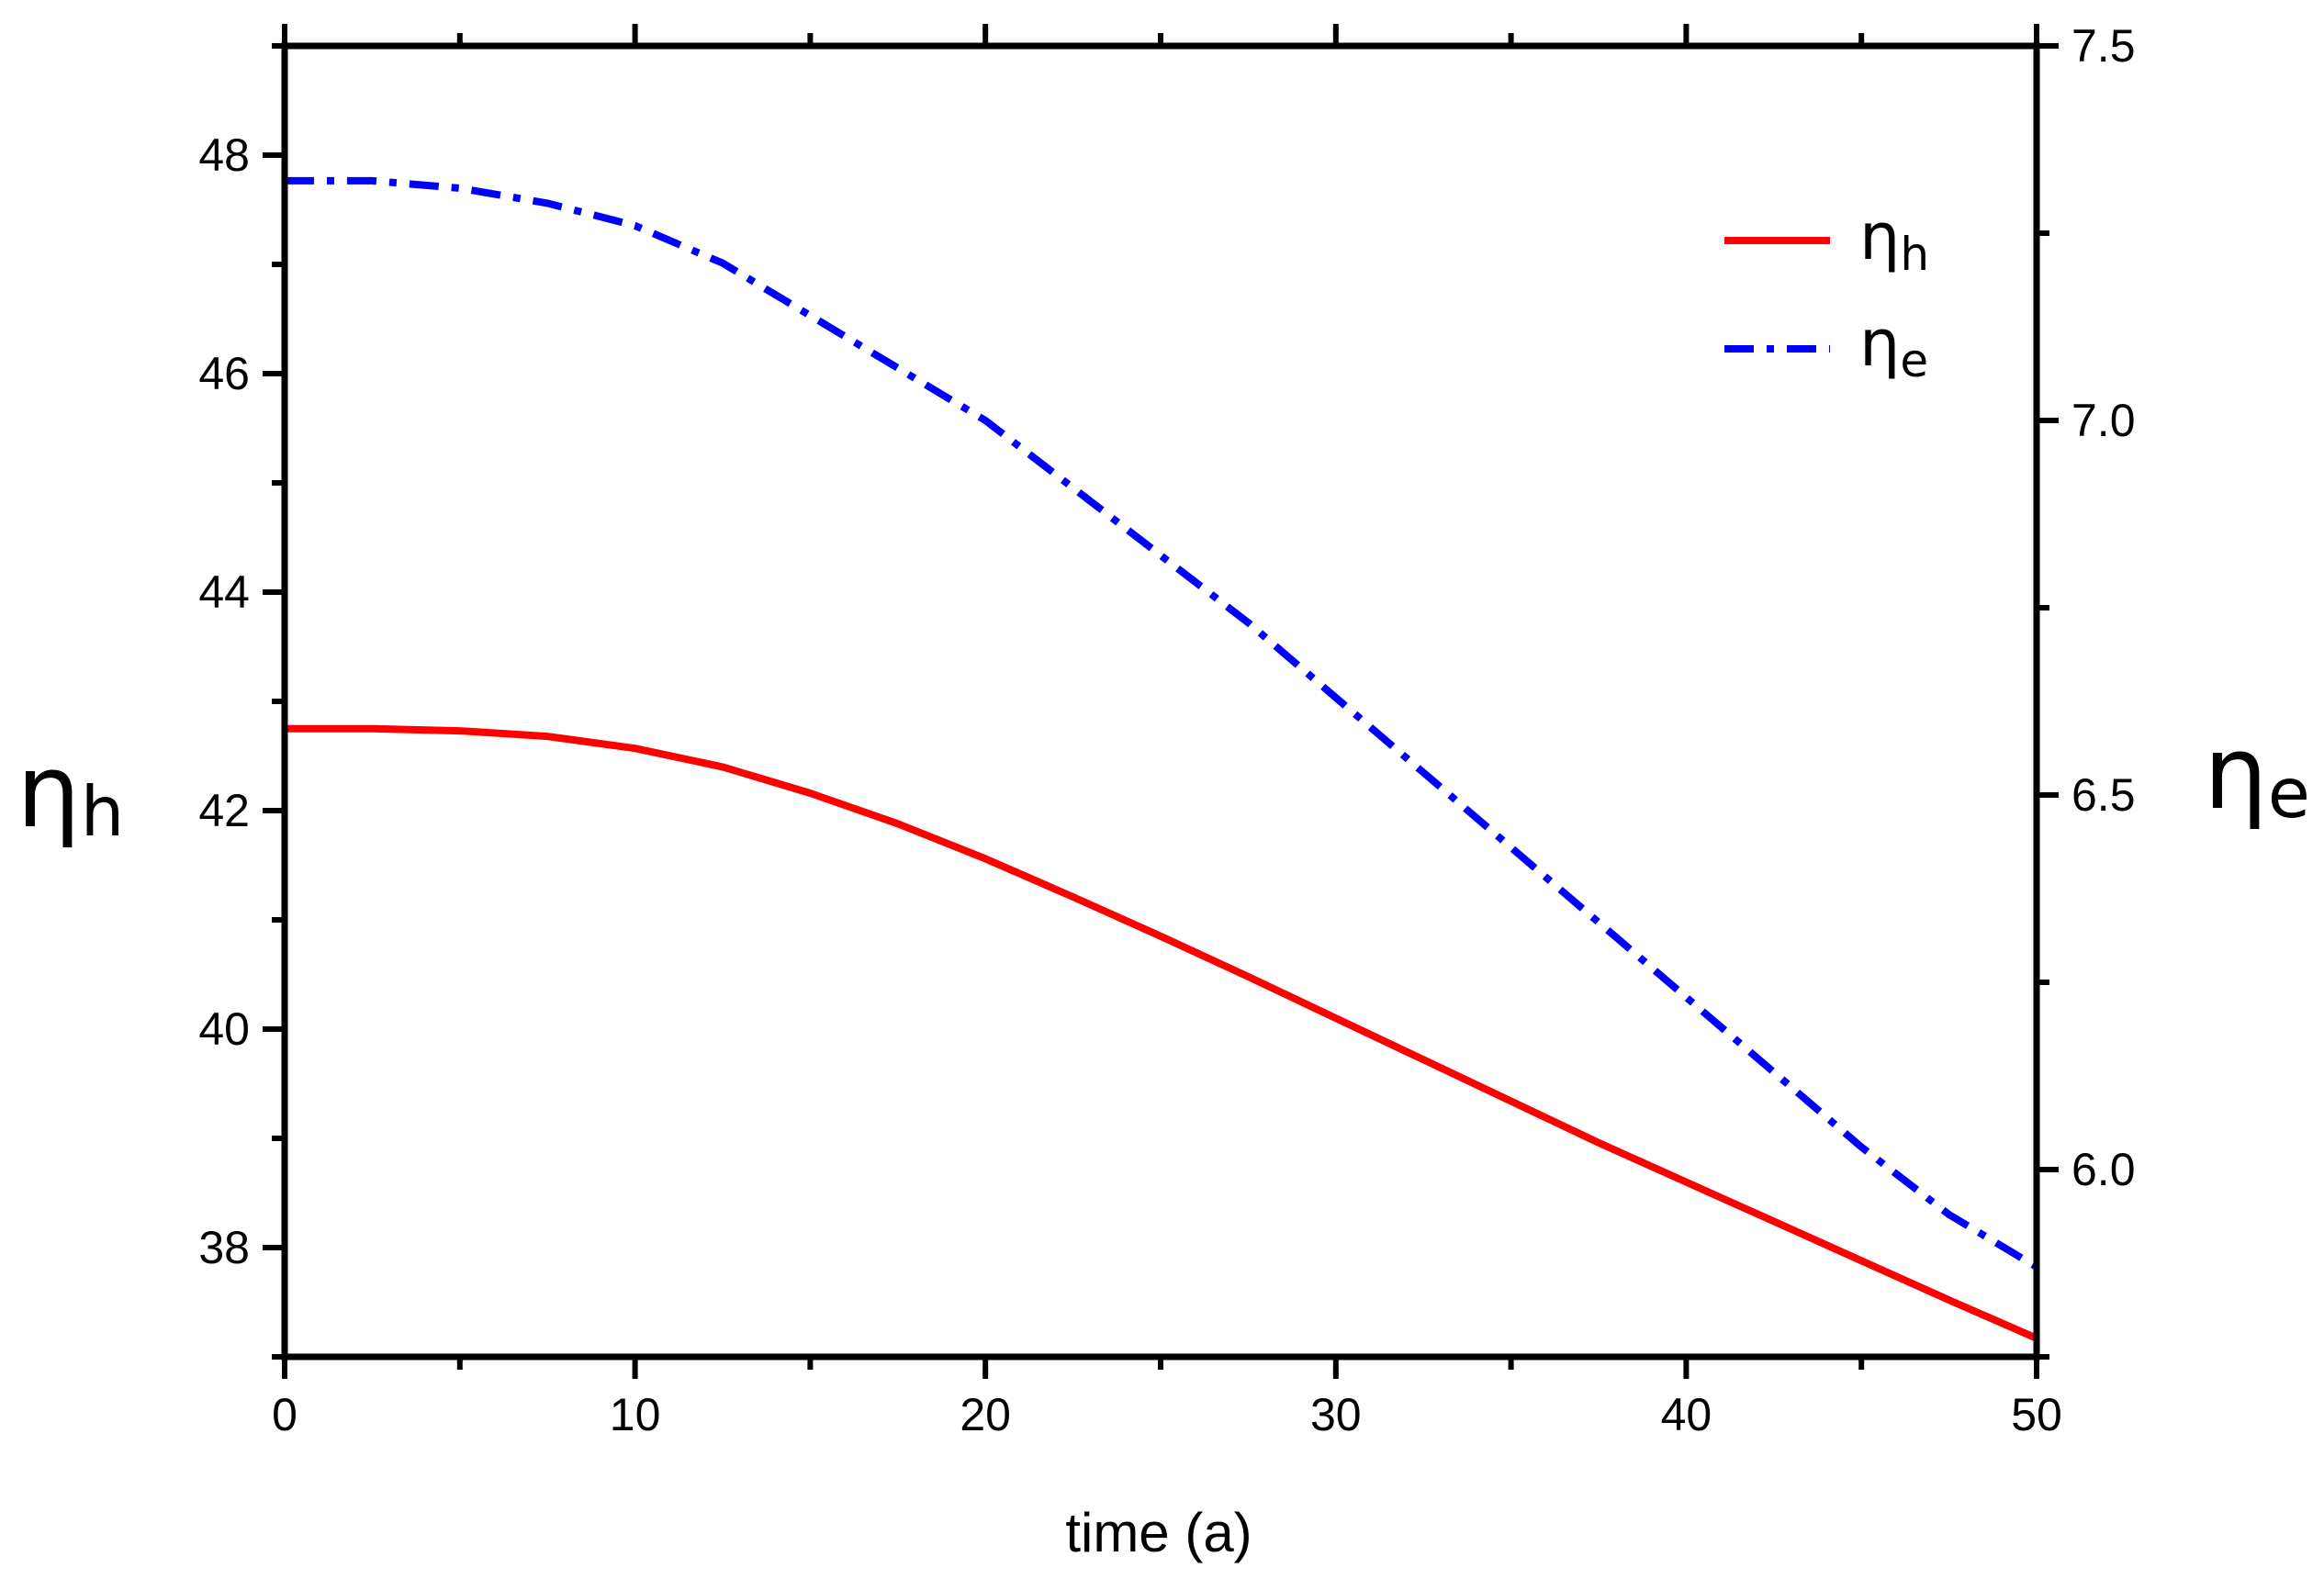  What do you see at coordinates (2104, 1170) in the screenshot?
I see `y-right-tick-label: 6.0` at bounding box center [2104, 1170].